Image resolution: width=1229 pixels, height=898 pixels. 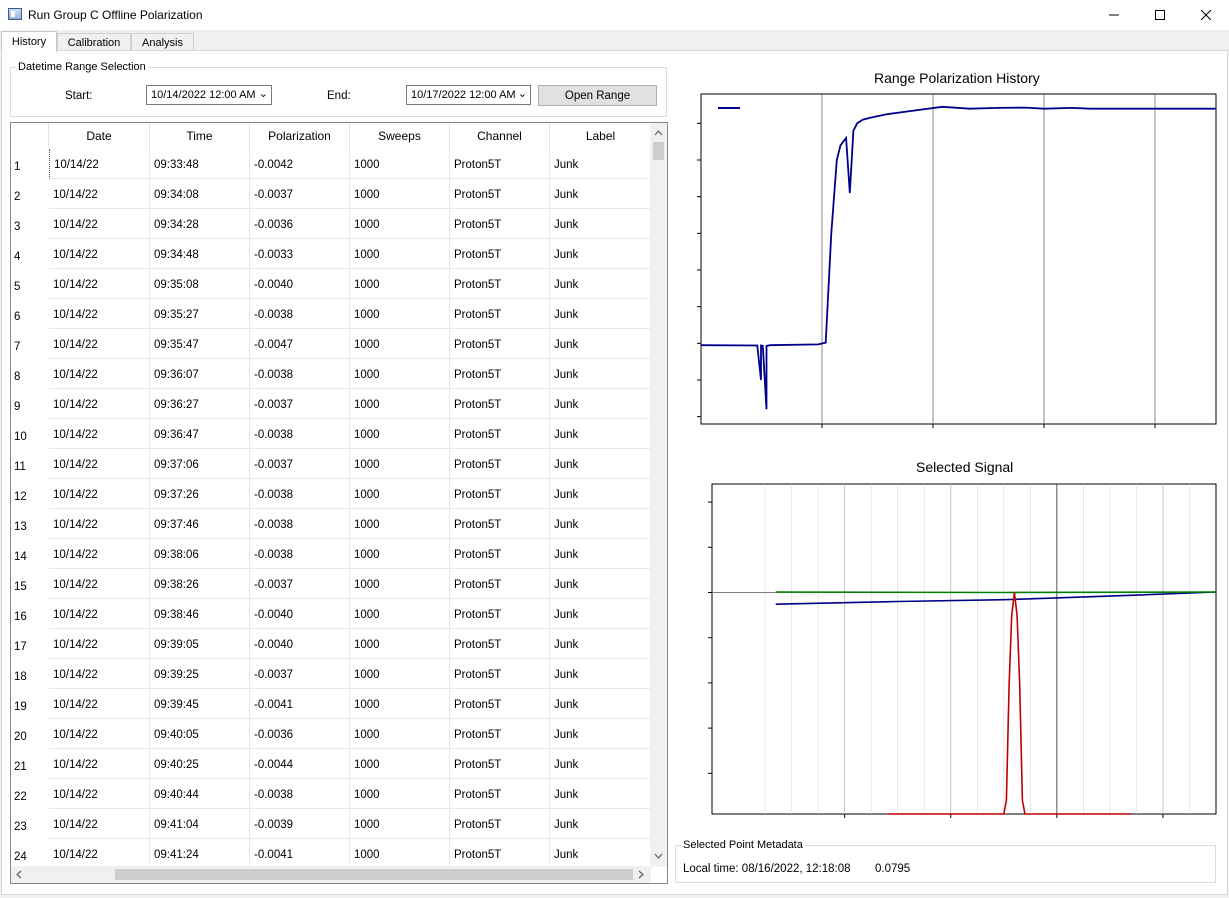 What do you see at coordinates (20, 587) in the screenshot?
I see `row-number: 15` at bounding box center [20, 587].